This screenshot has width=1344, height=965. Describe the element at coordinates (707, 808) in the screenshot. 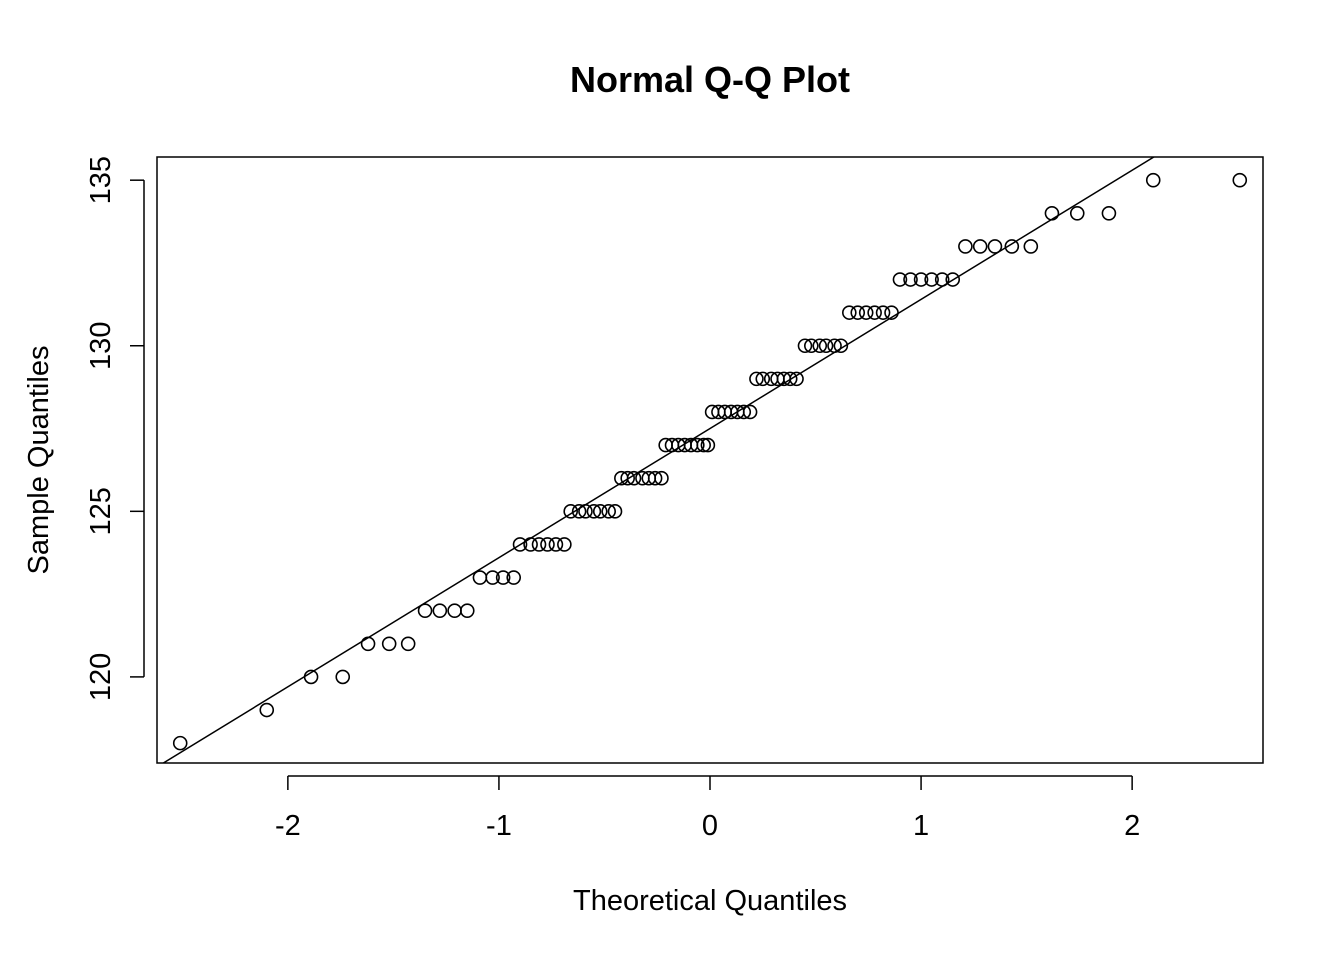

I see `x-axis: -2 -1 0 1 2` at that location.